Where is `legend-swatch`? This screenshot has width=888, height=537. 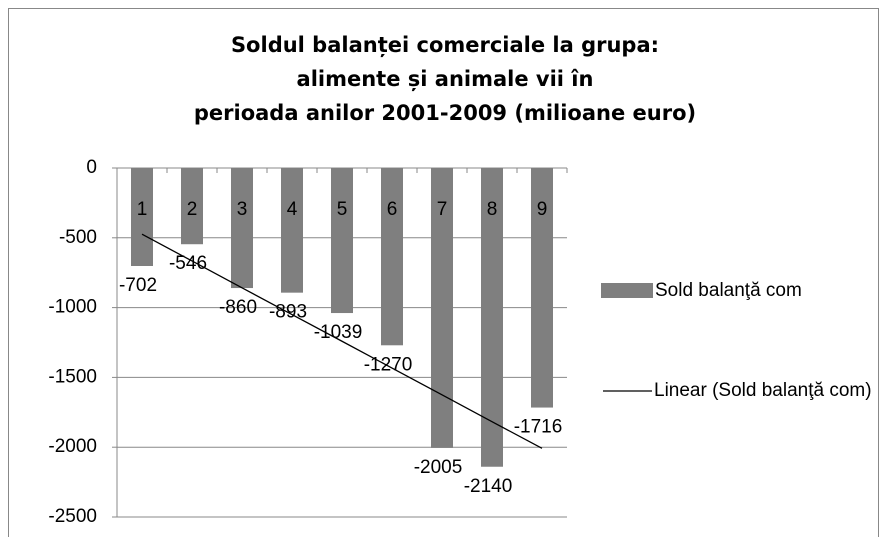
legend-swatch is located at coordinates (627, 290).